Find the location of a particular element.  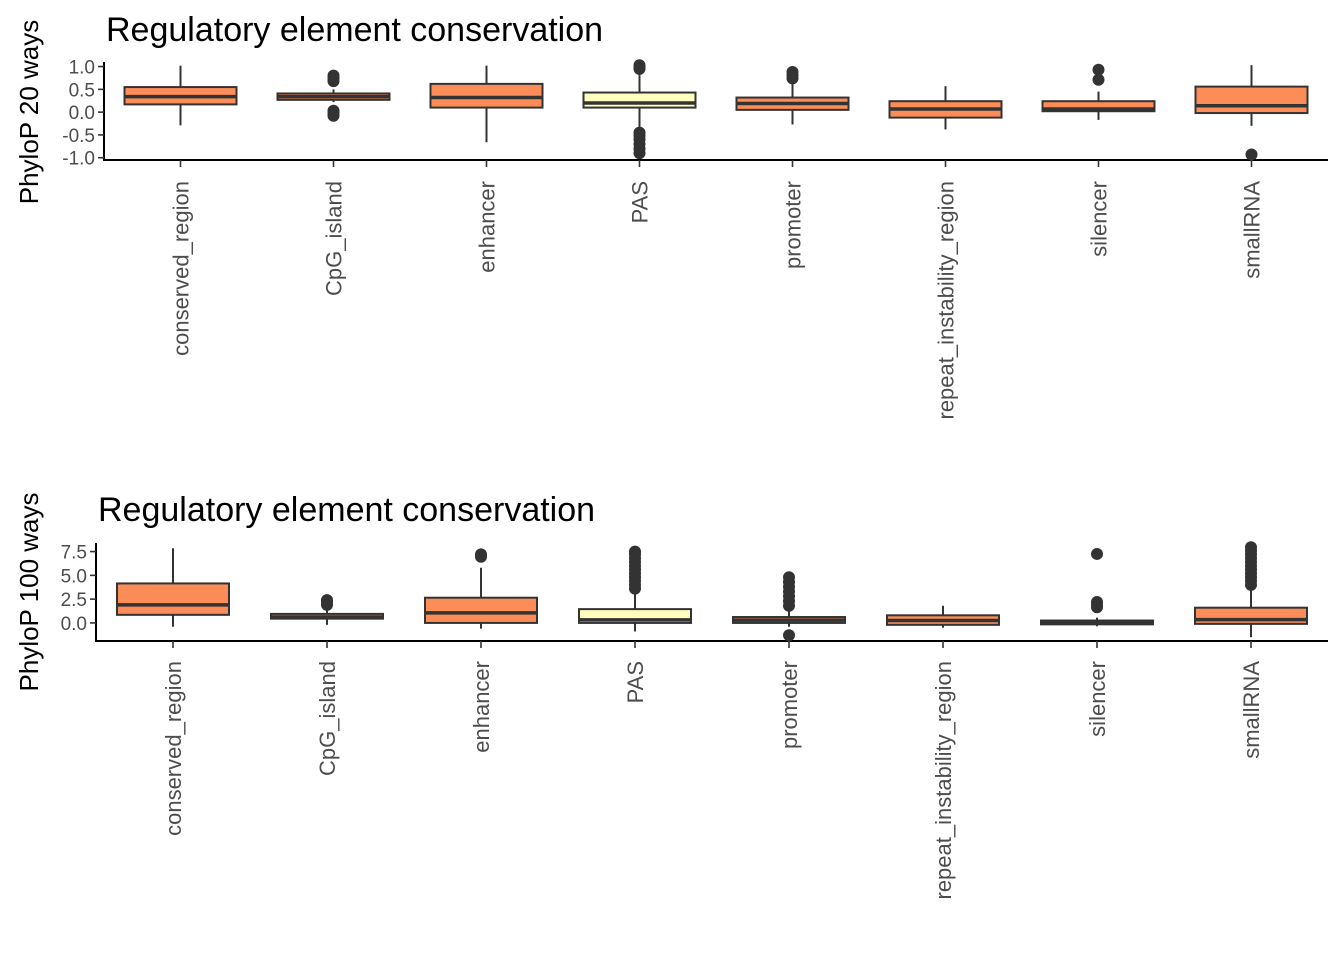

y-tick-label: -0.5 is located at coordinates (78, 136).